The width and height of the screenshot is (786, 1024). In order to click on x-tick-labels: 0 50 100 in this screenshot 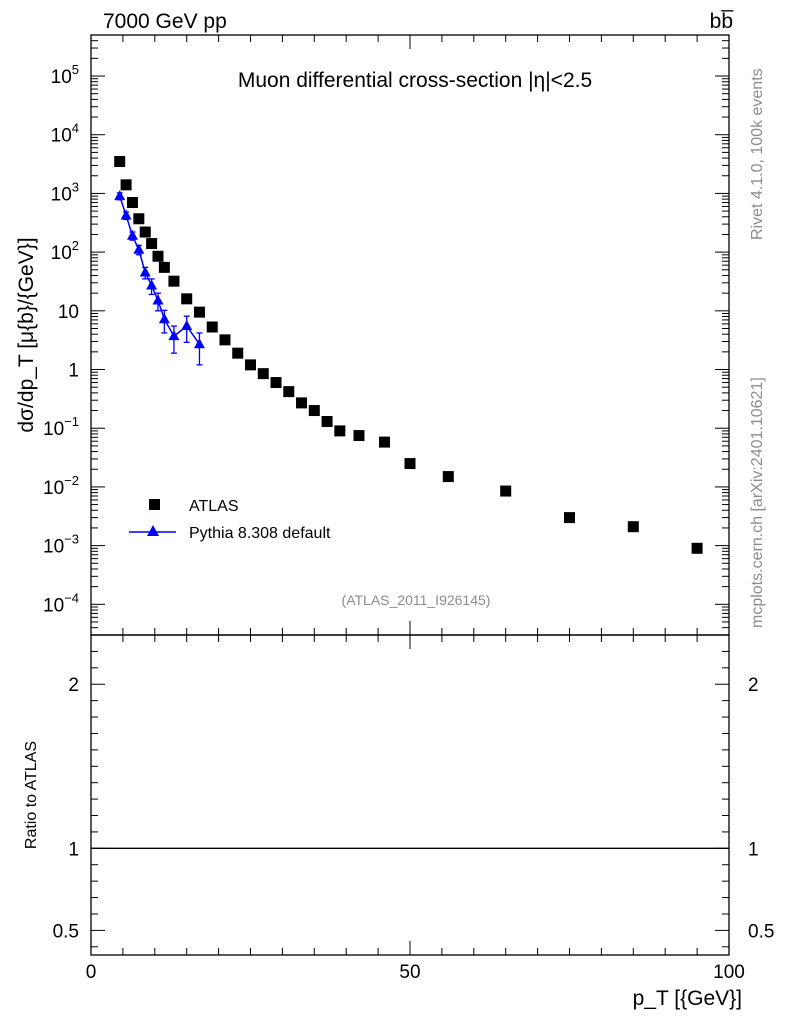, I will do `click(415, 972)`.